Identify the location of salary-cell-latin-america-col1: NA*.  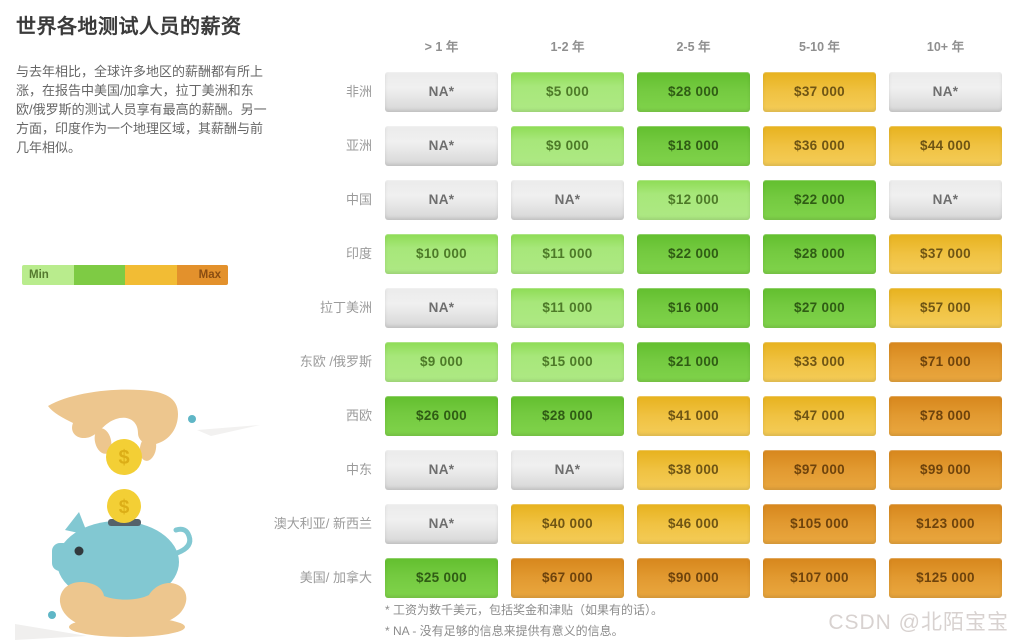
(441, 308).